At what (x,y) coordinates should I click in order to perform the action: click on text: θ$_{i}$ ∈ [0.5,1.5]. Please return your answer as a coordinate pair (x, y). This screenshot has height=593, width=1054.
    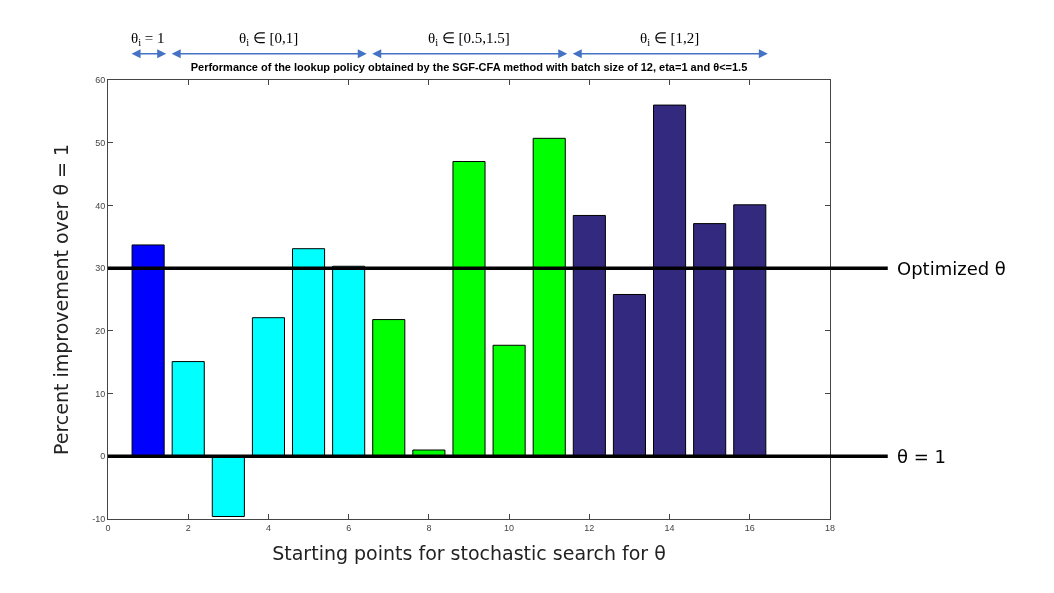
    Looking at the image, I should click on (469, 39).